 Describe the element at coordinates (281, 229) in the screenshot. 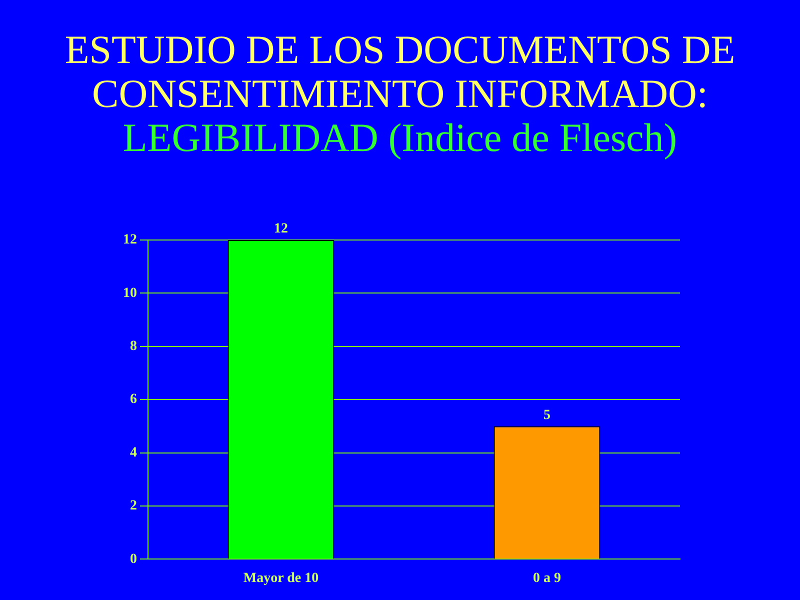

I see `data-label: 12` at that location.